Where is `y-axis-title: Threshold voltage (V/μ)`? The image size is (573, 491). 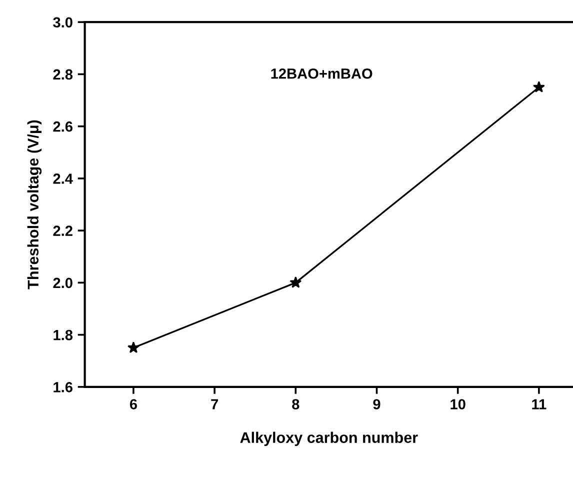 y-axis-title: Threshold voltage (V/μ) is located at coordinates (34, 205).